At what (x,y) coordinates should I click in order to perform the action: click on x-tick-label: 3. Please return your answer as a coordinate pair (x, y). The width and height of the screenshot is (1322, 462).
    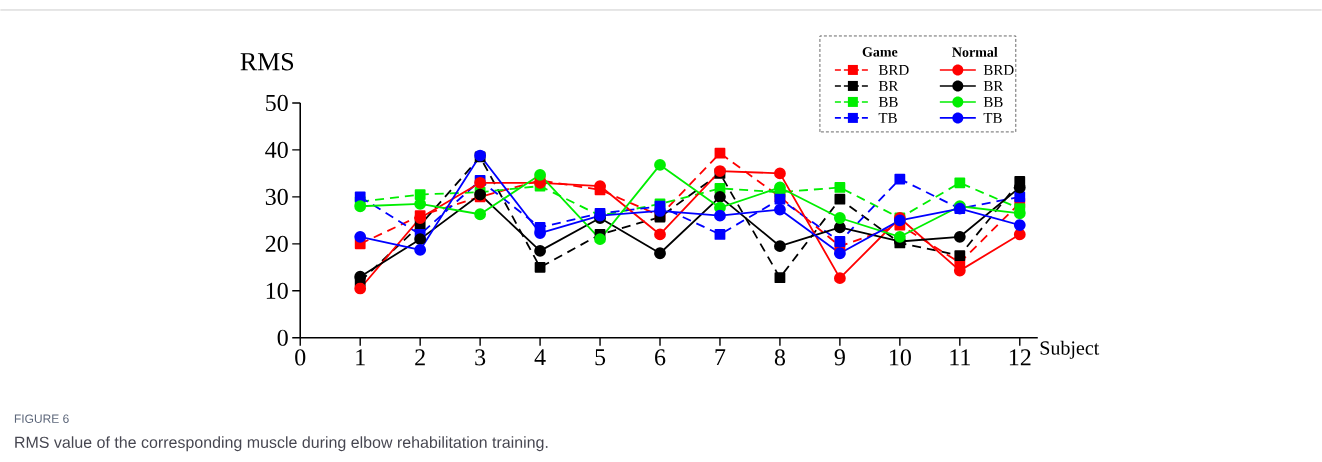
    Looking at the image, I should click on (480, 357).